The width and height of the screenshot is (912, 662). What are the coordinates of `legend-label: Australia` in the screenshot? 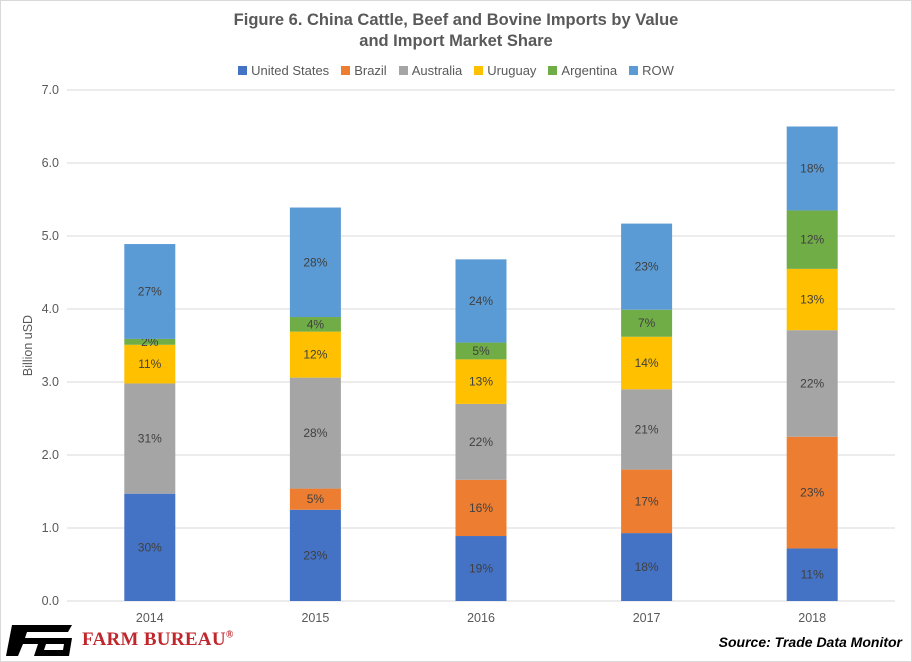 It's located at (437, 70).